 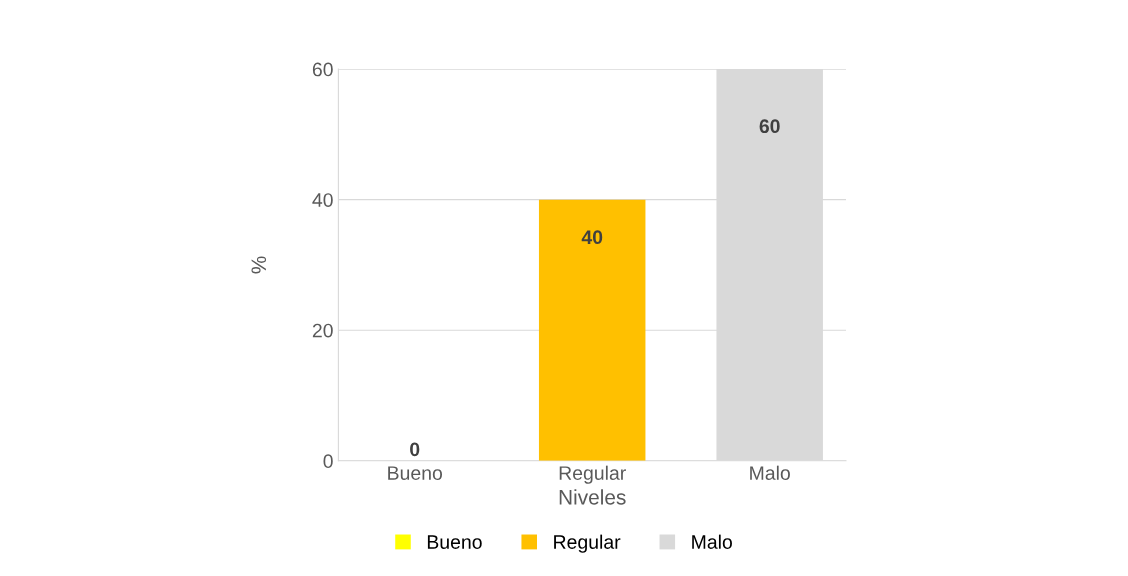 What do you see at coordinates (592, 474) in the screenshot?
I see `x-tick-label: Regular` at bounding box center [592, 474].